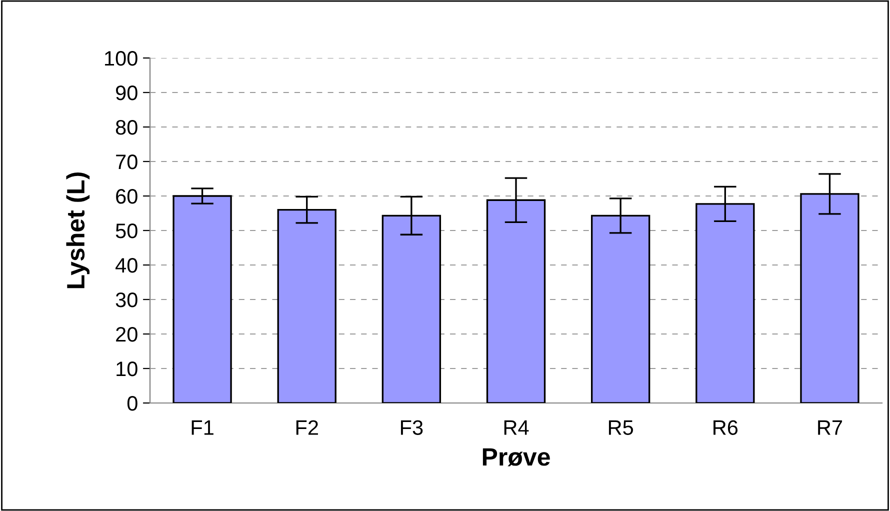 This screenshot has width=890, height=511. I want to click on x-tick-label: R7, so click(830, 427).